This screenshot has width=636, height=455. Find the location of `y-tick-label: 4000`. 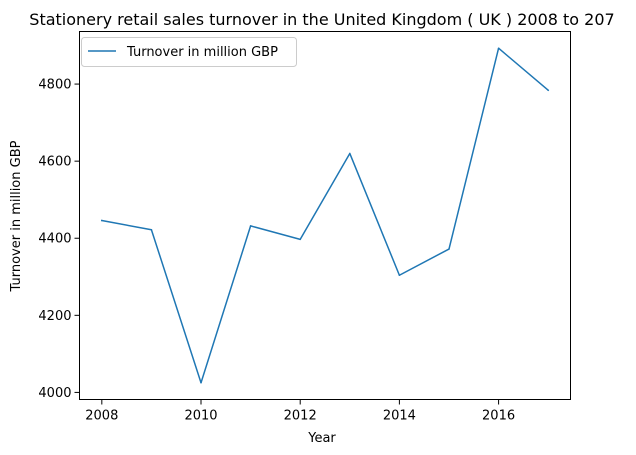

y-tick-label: 4000 is located at coordinates (54, 393).